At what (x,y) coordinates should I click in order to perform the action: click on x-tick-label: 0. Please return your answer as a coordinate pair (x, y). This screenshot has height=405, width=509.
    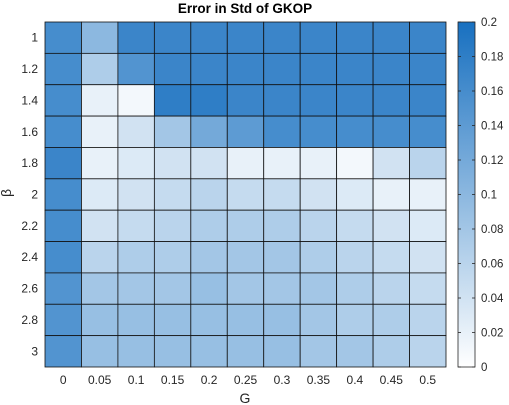
    Looking at the image, I should click on (63, 380).